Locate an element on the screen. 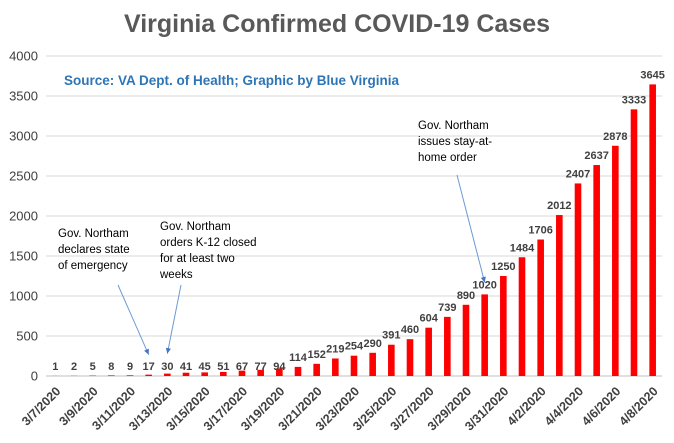  data-label: 8 is located at coordinates (111, 367).